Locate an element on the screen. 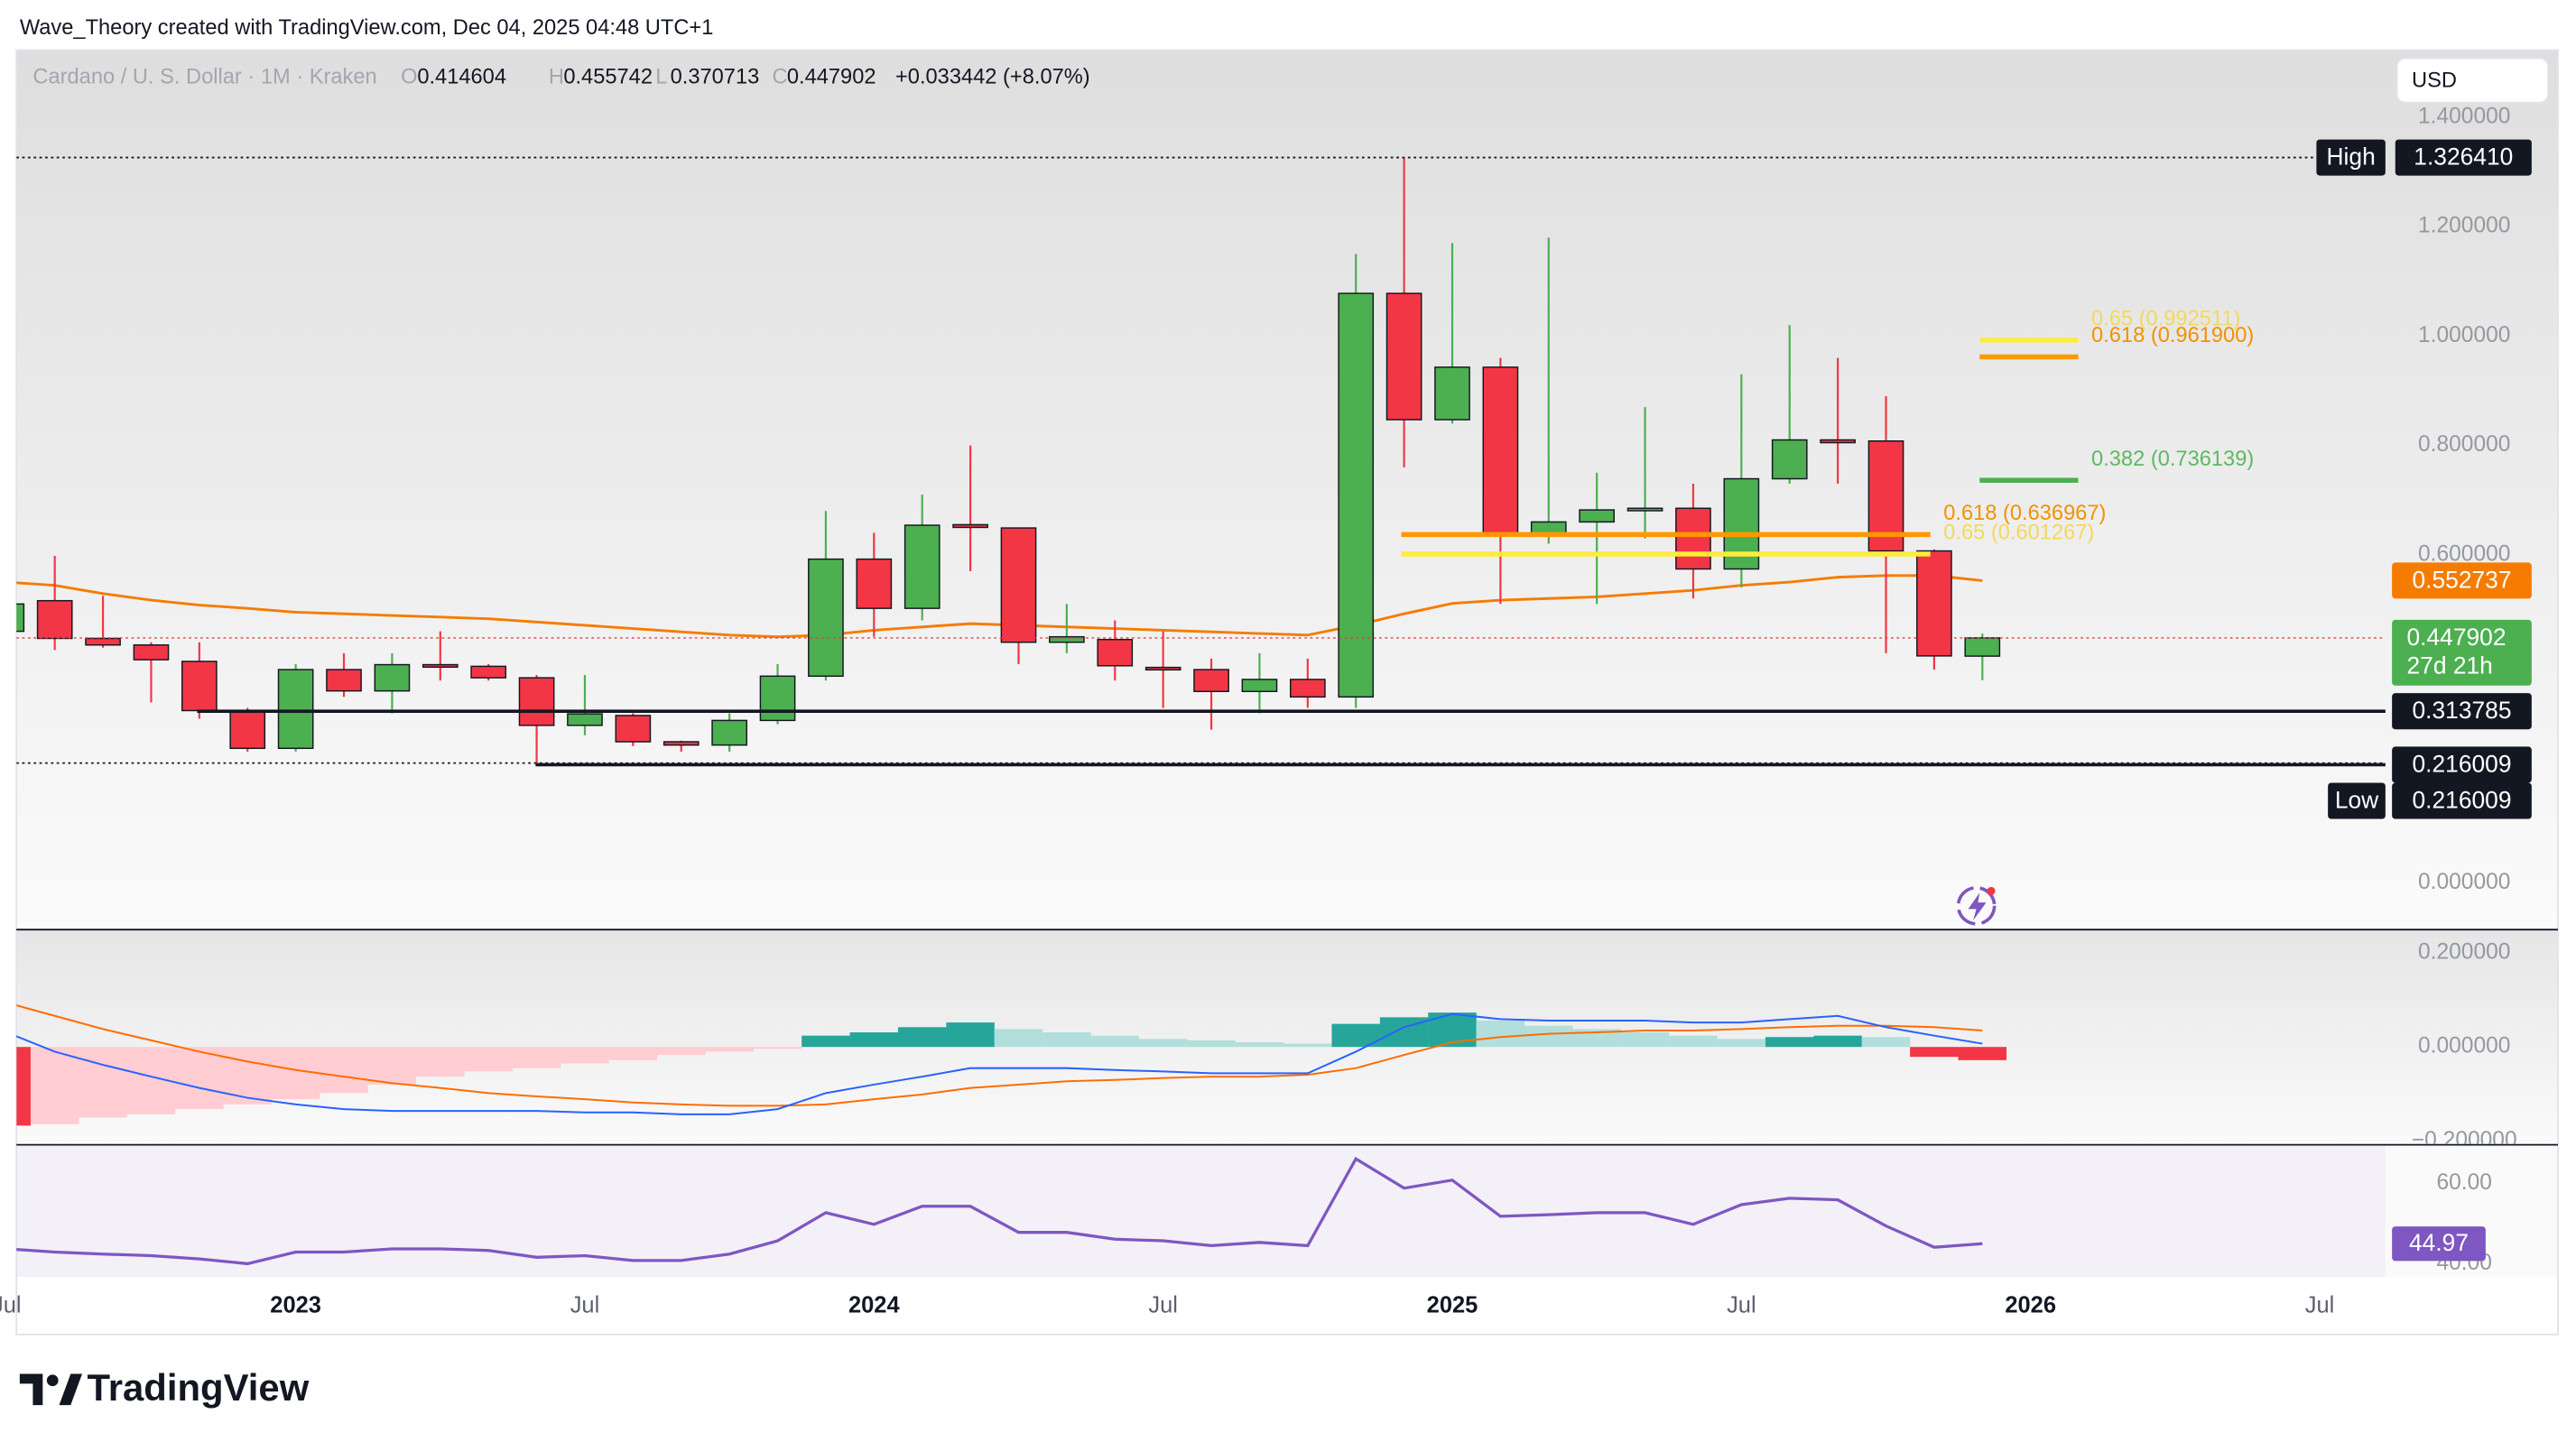  rsi-band is located at coordinates (1201, 1211).